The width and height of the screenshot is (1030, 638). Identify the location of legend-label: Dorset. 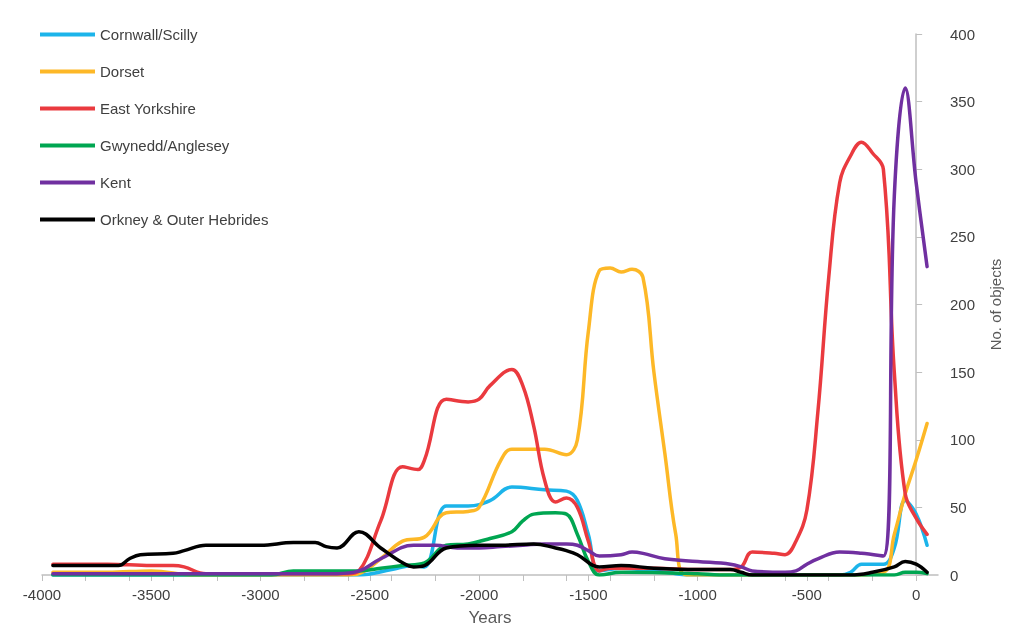
(123, 71).